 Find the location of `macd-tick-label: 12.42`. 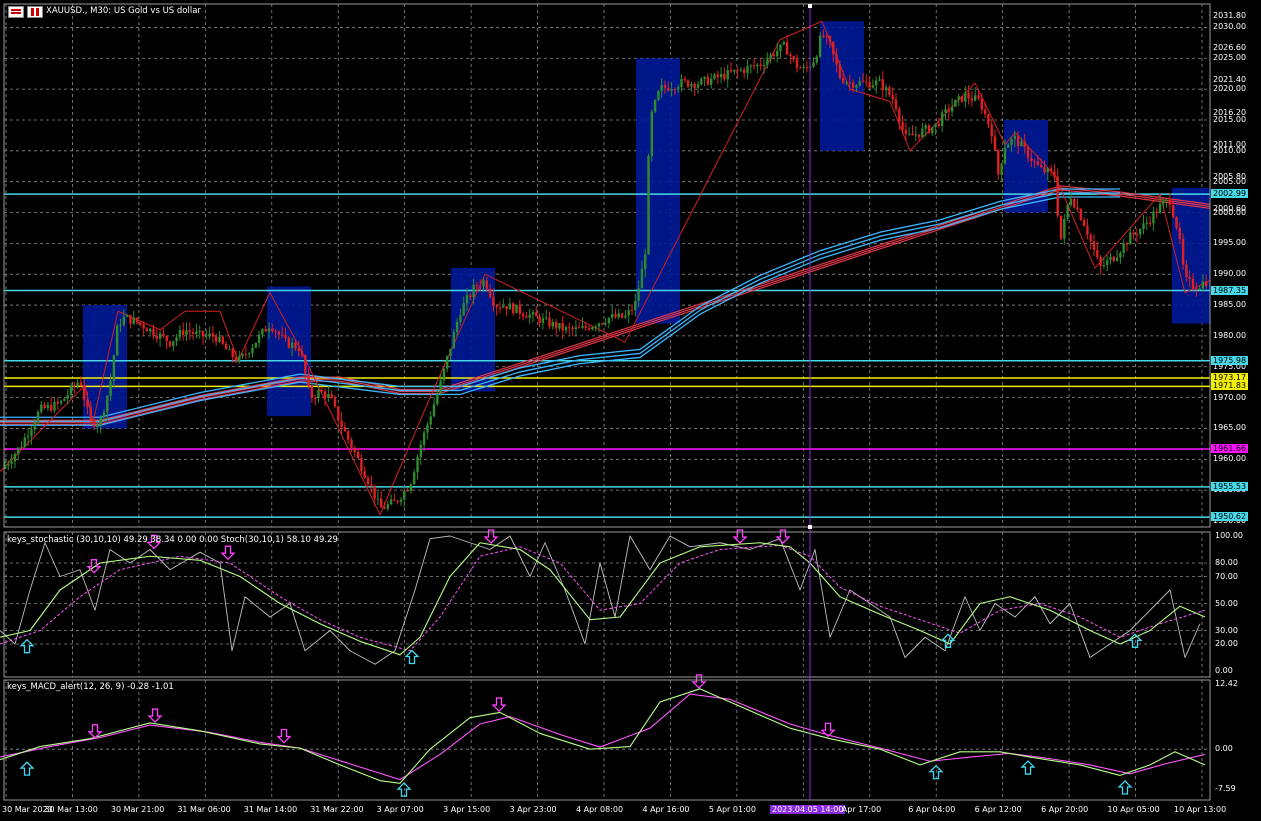

macd-tick-label: 12.42 is located at coordinates (1226, 683).